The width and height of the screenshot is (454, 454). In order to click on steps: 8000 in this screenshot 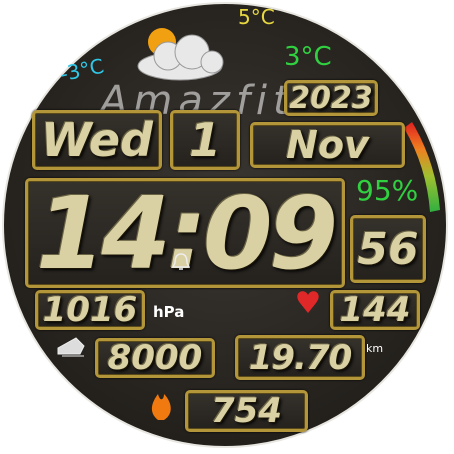, I will do `click(155, 358)`.